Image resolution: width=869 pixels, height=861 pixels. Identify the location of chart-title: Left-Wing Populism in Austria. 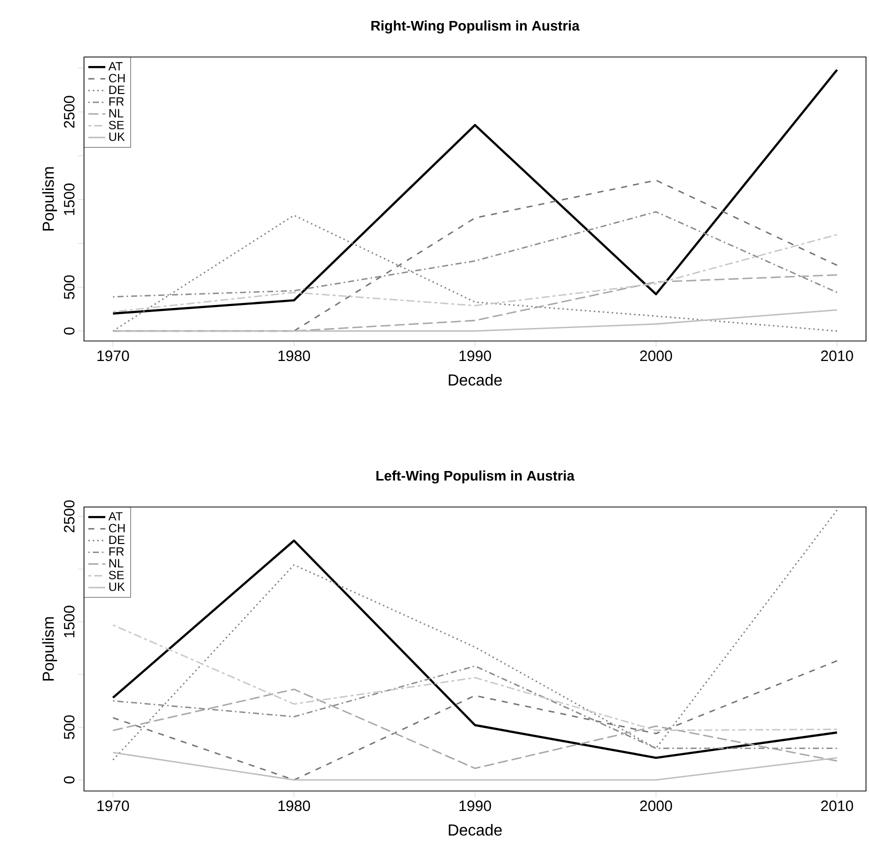
(475, 477).